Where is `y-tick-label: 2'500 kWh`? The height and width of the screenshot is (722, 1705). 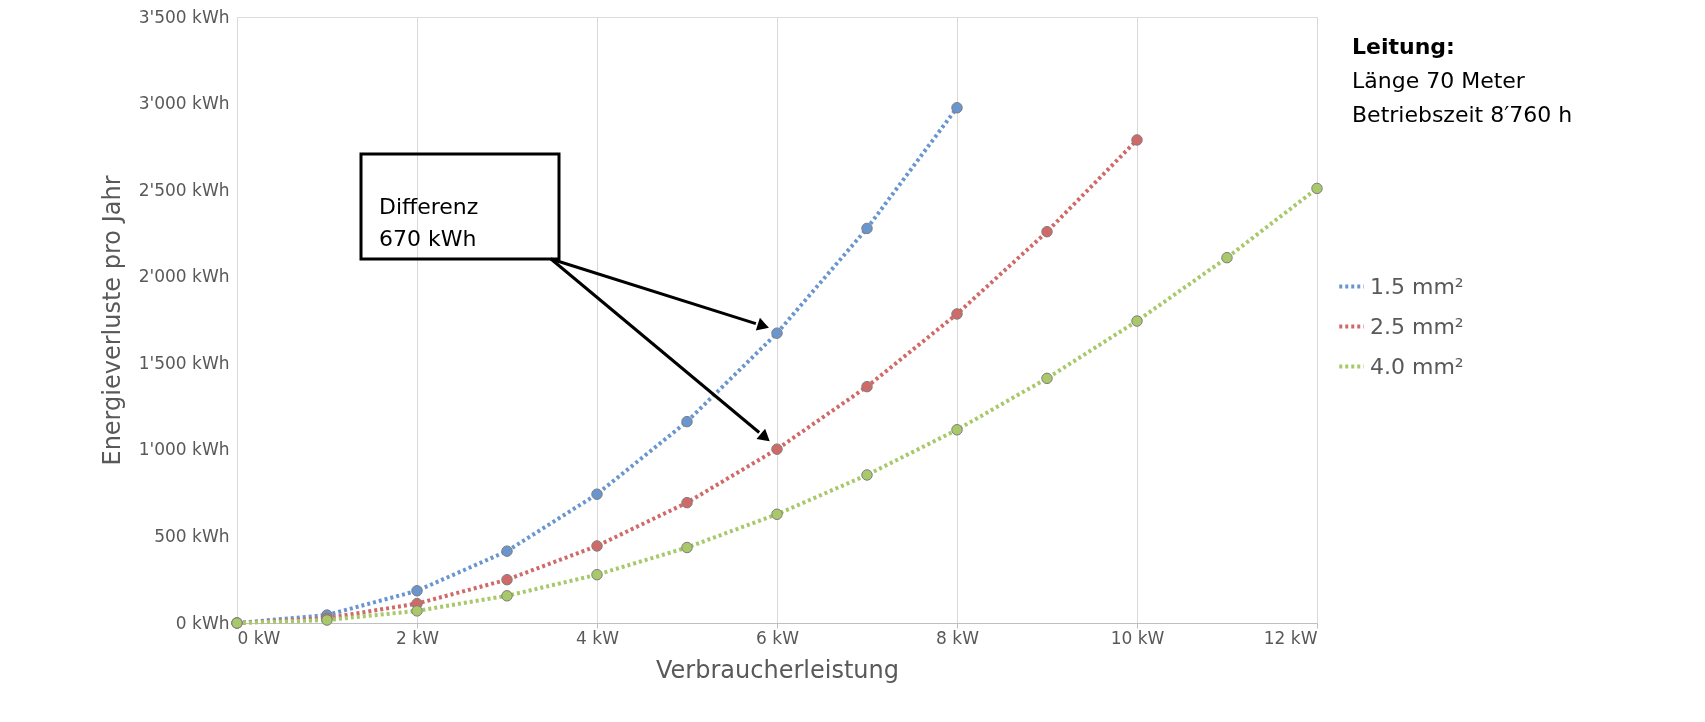
y-tick-label: 2'500 kWh is located at coordinates (184, 189).